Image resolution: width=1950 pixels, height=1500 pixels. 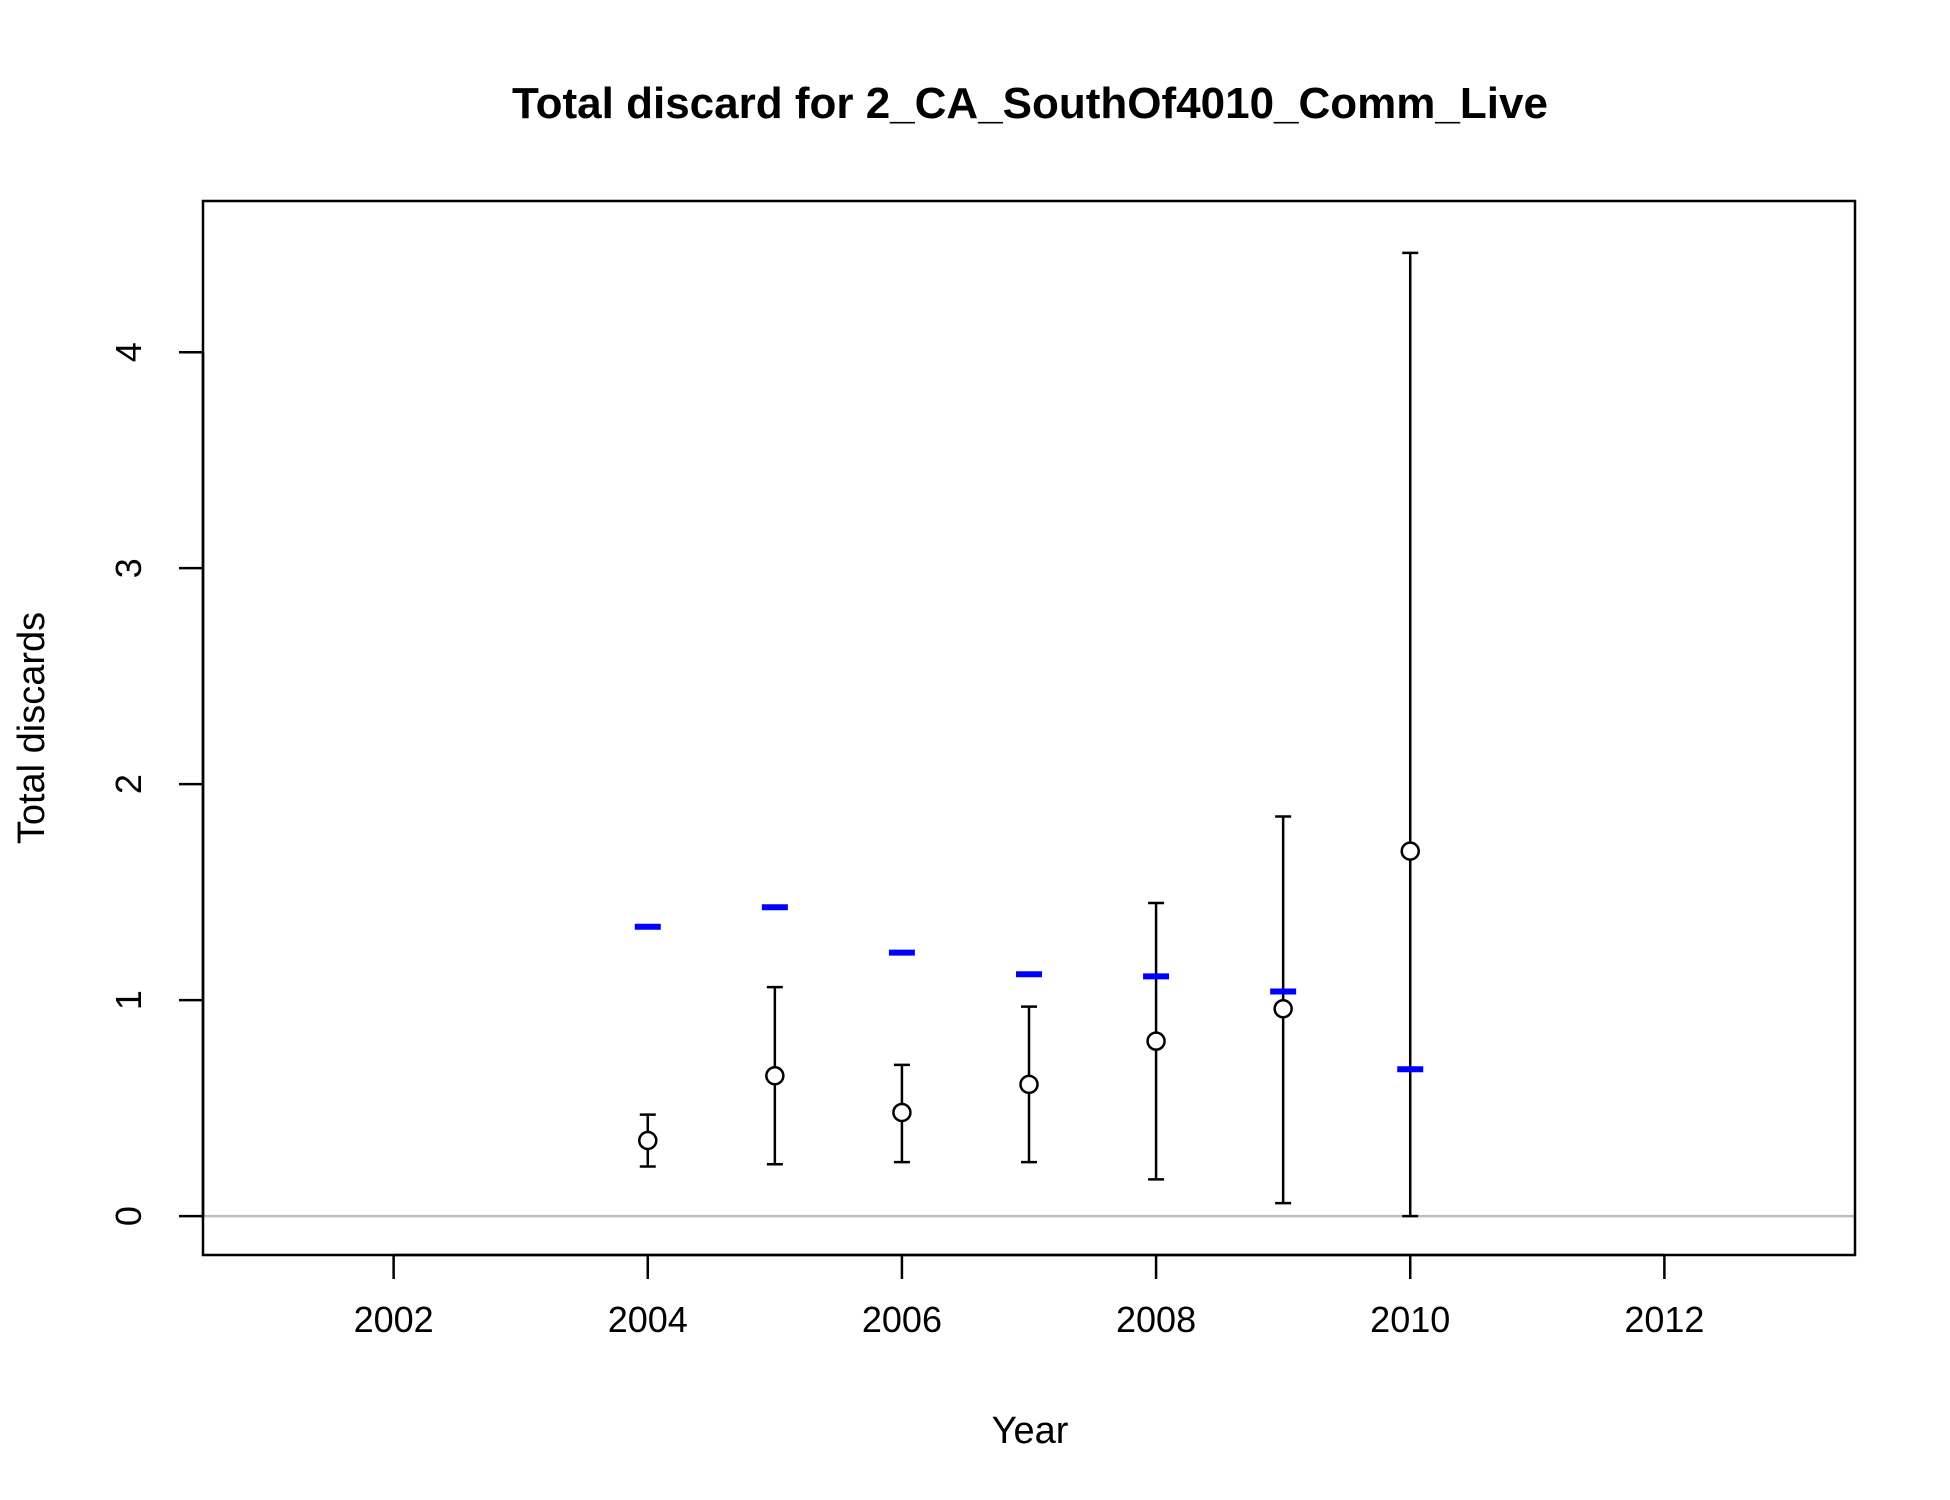 What do you see at coordinates (128, 784) in the screenshot?
I see `y-tick-label: 2` at bounding box center [128, 784].